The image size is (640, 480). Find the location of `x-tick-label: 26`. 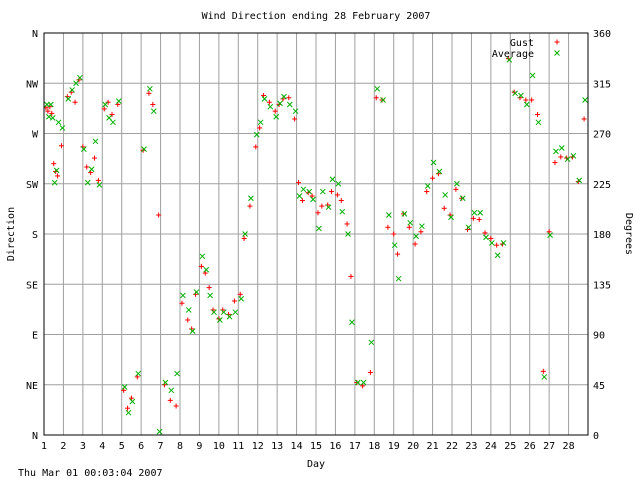

x-tick-label: 26 is located at coordinates (530, 446).